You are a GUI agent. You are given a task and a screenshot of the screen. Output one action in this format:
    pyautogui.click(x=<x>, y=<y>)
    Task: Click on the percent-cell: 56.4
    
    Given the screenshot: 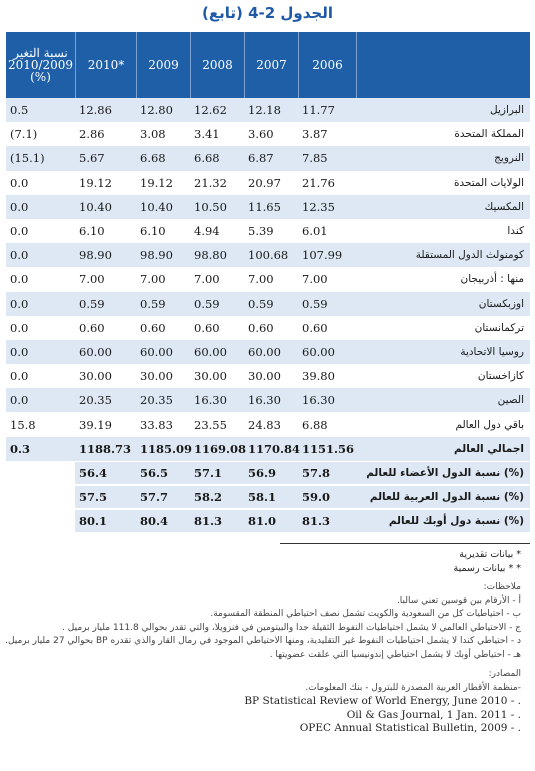 What is the action you would take?
    pyautogui.click(x=93, y=473)
    